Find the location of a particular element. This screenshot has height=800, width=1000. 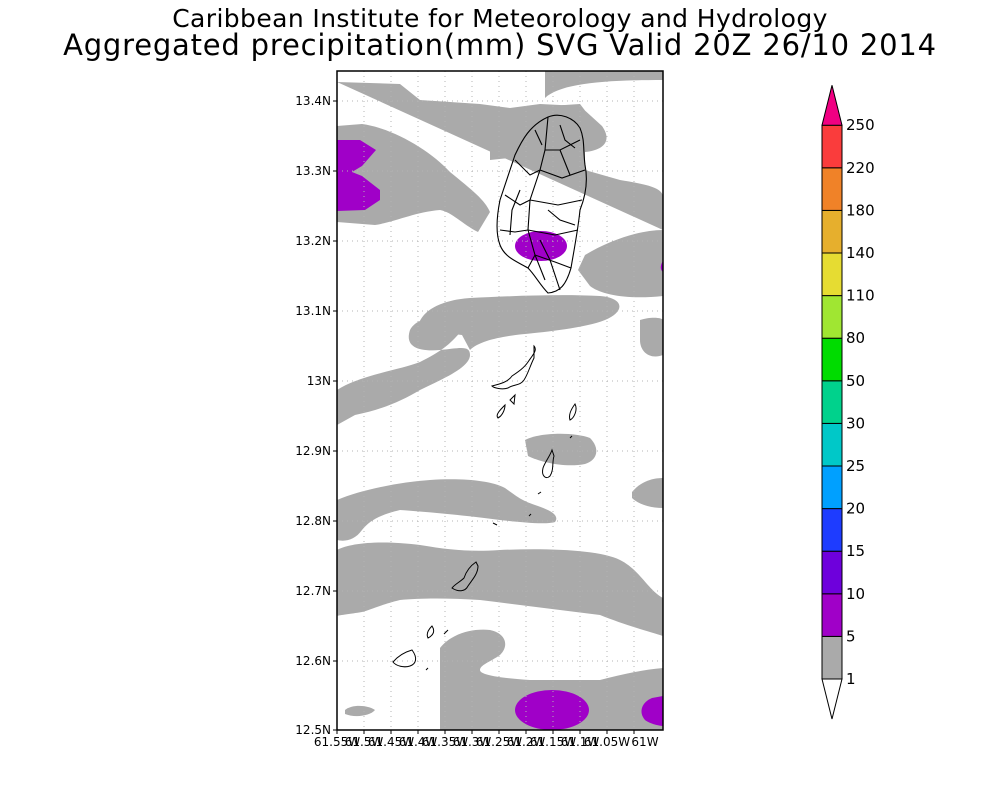

colorbar-level-label: 110 is located at coordinates (860, 296).